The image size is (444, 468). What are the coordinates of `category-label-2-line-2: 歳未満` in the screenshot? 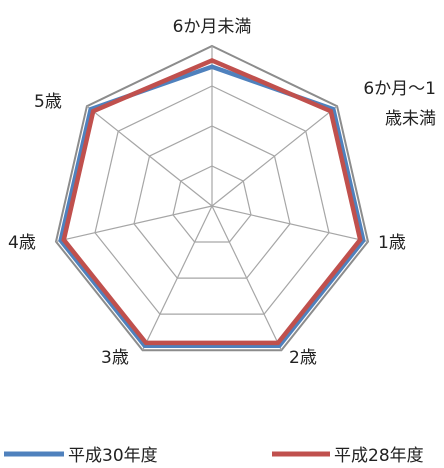 It's located at (410, 119).